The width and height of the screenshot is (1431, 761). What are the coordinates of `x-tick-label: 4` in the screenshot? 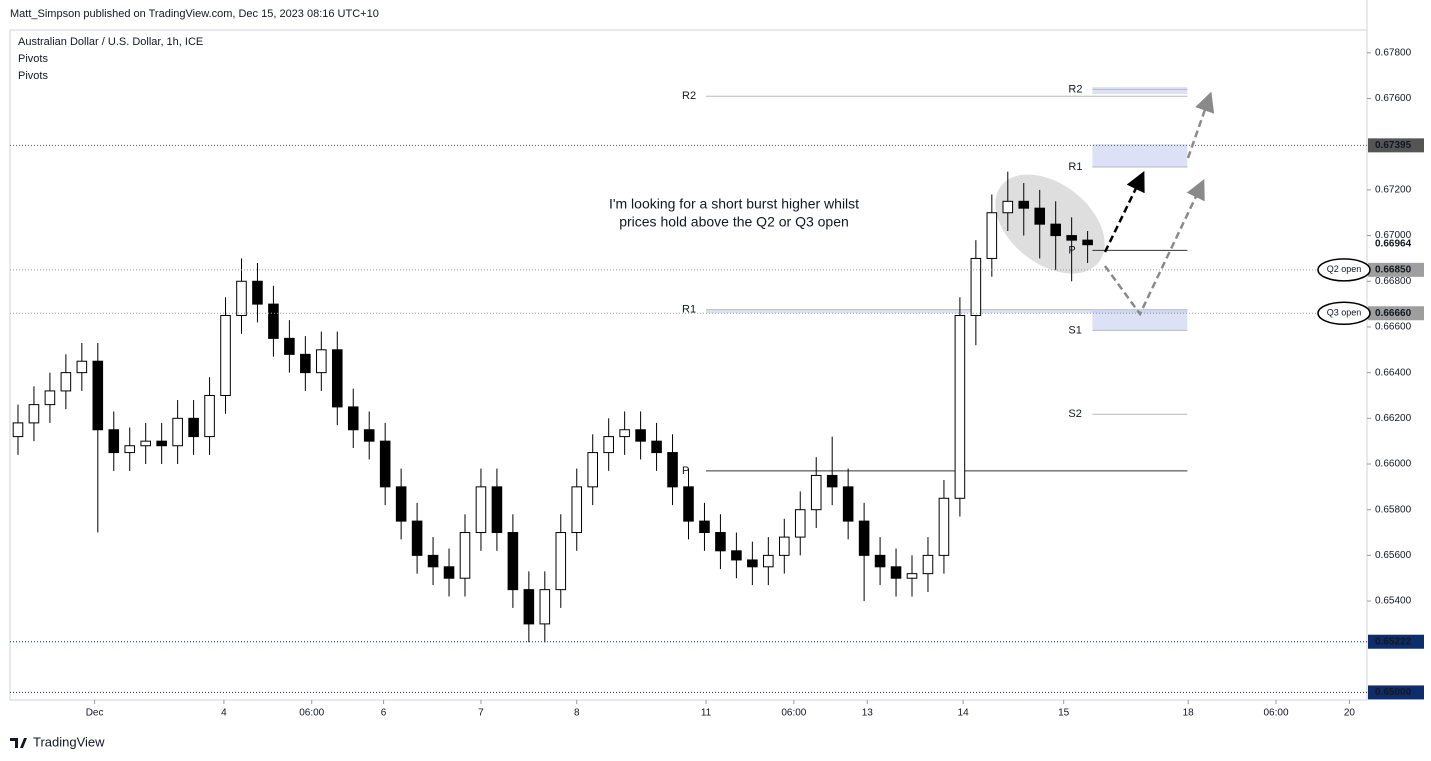 It's located at (224, 713).